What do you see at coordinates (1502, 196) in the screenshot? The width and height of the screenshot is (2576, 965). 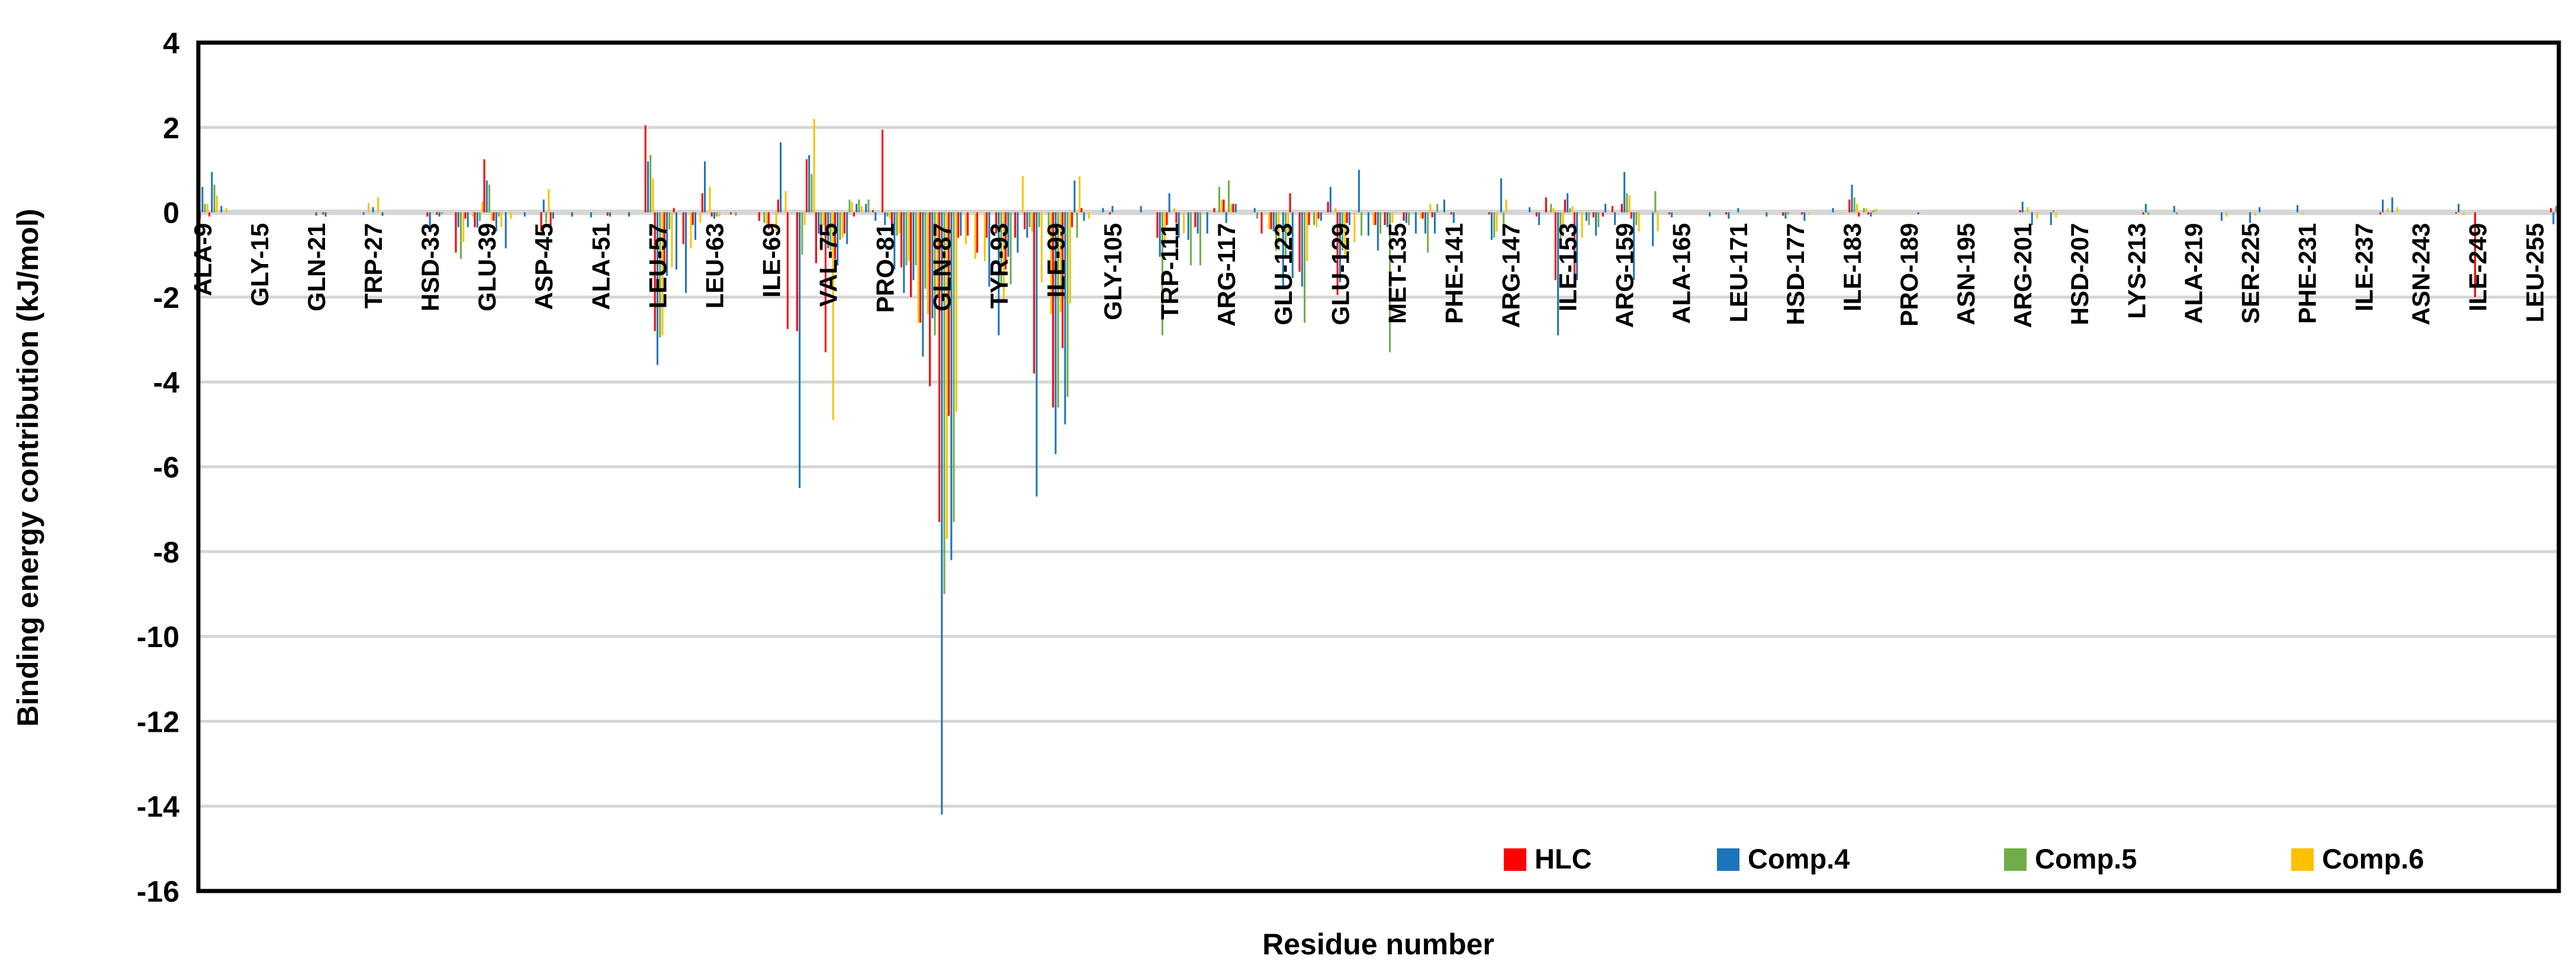 I see `bar-comp4-res146` at bounding box center [1502, 196].